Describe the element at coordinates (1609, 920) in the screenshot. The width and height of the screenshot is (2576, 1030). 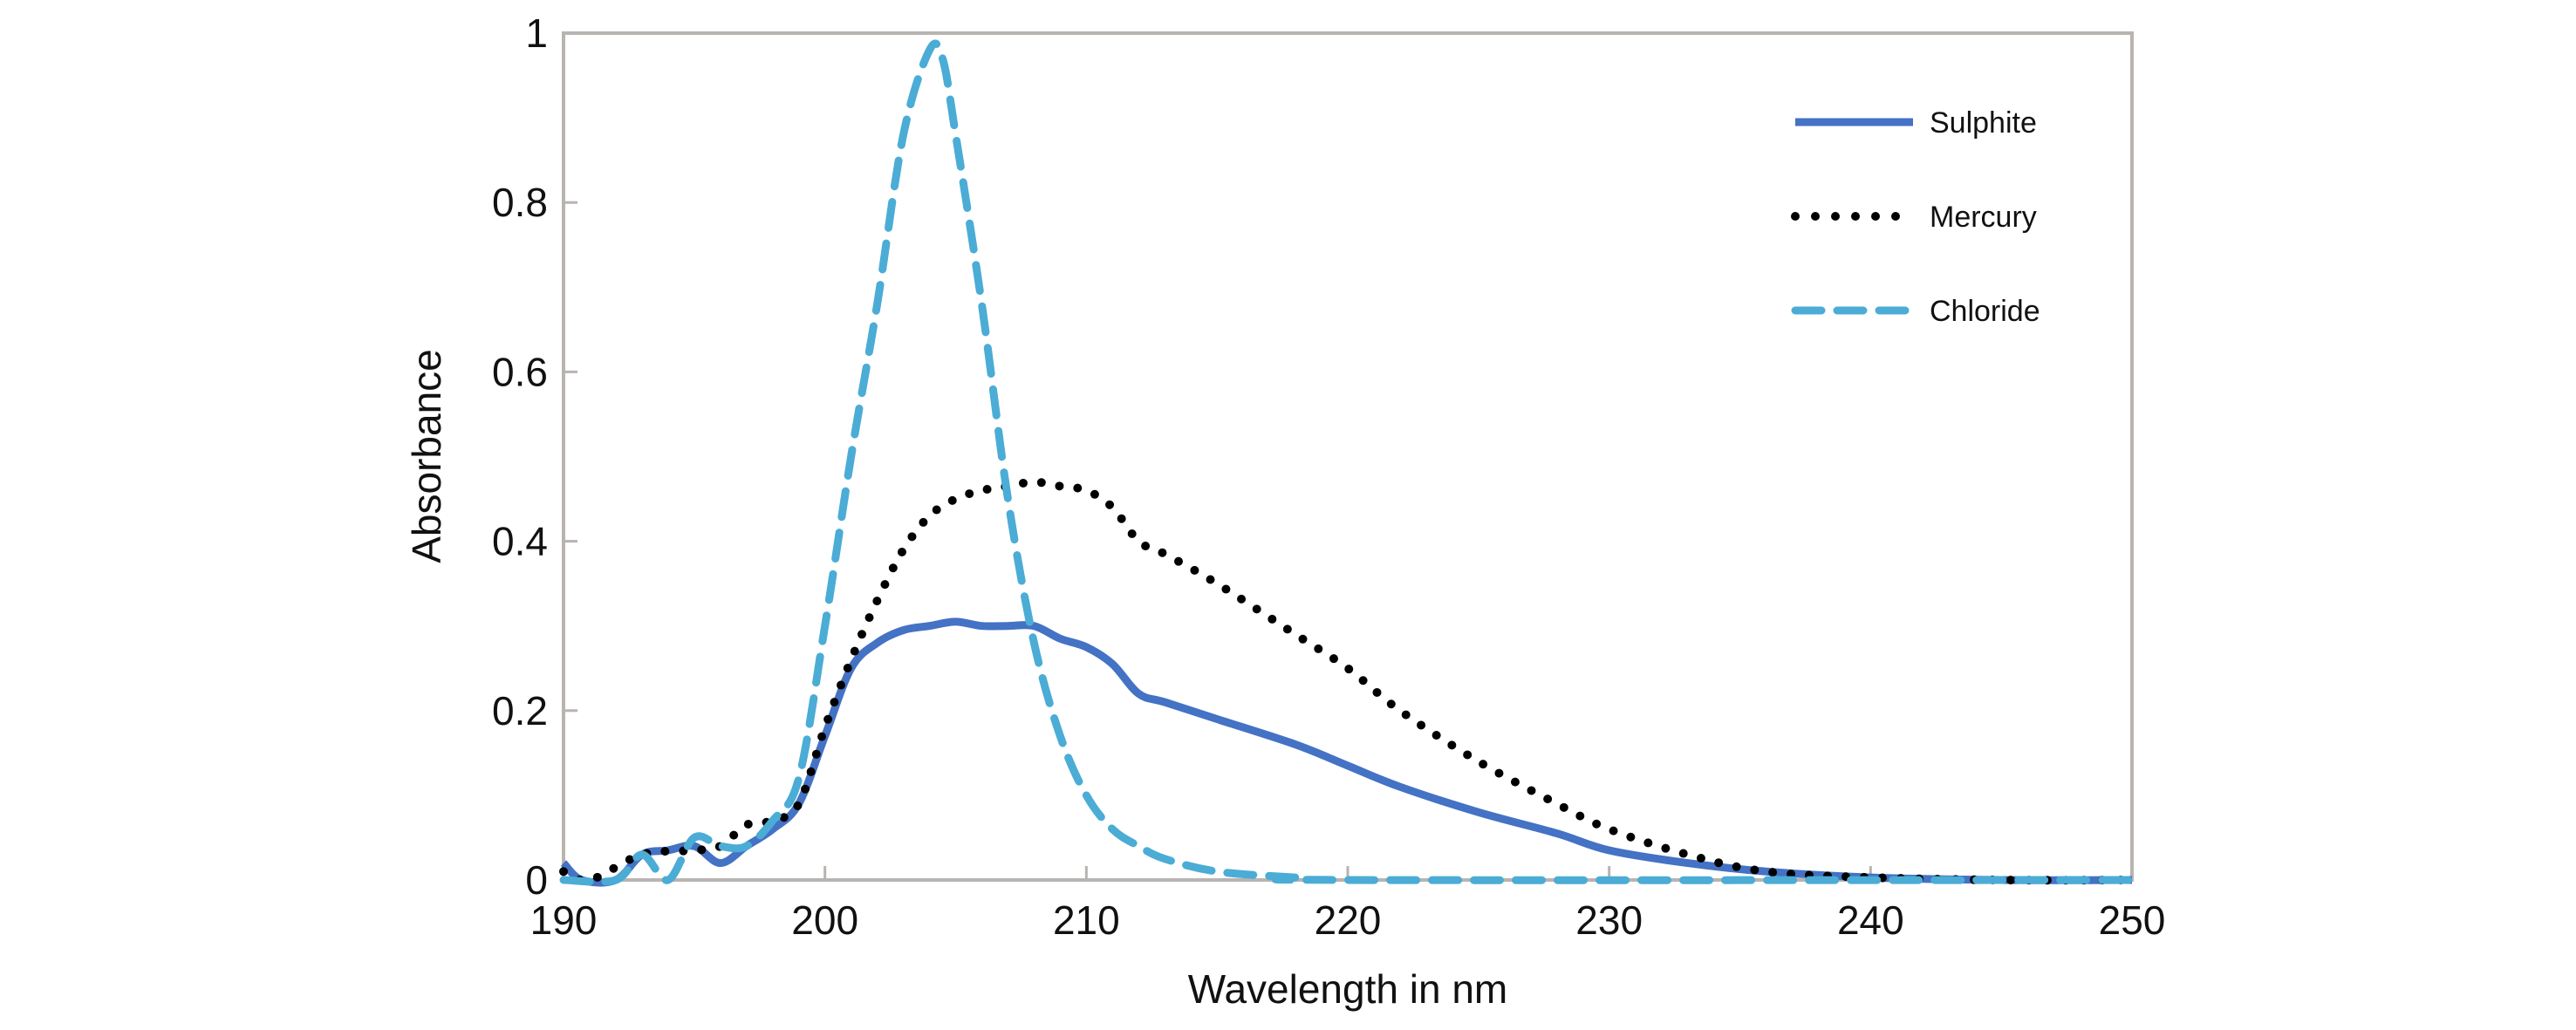
I see `x-tick-label: 230` at that location.